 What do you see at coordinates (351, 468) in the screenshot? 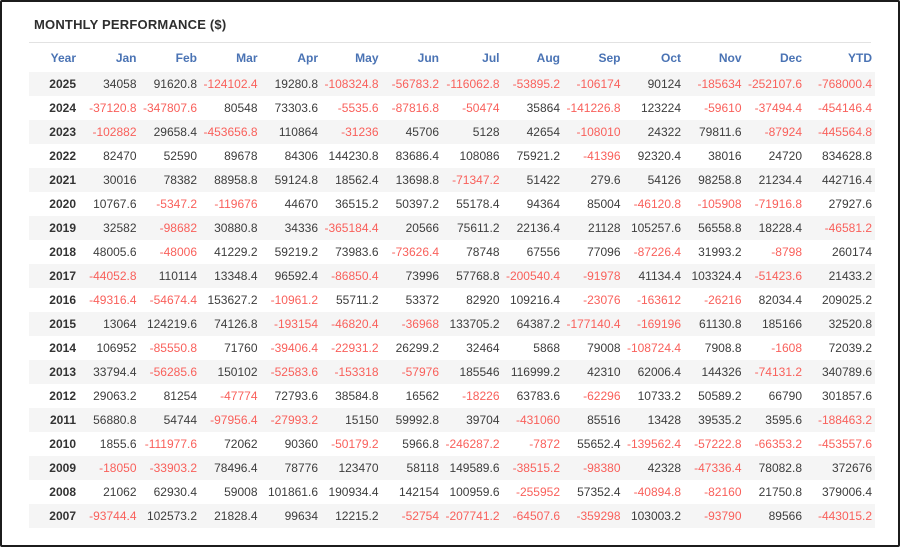
I see `value-cell-may: 123470` at bounding box center [351, 468].